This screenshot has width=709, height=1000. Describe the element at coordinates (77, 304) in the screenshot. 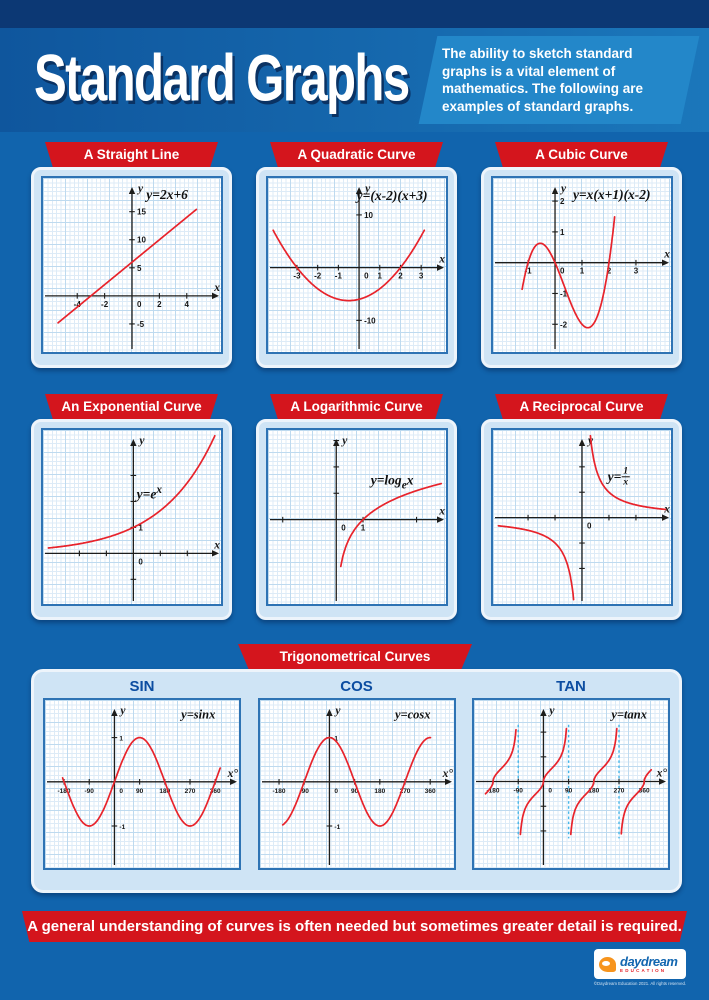

I see `svg-text: -4` at that location.